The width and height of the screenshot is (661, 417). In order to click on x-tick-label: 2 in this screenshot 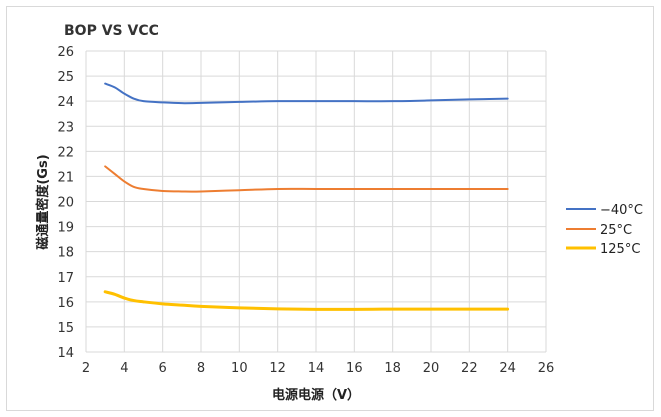, I will do `click(86, 368)`.